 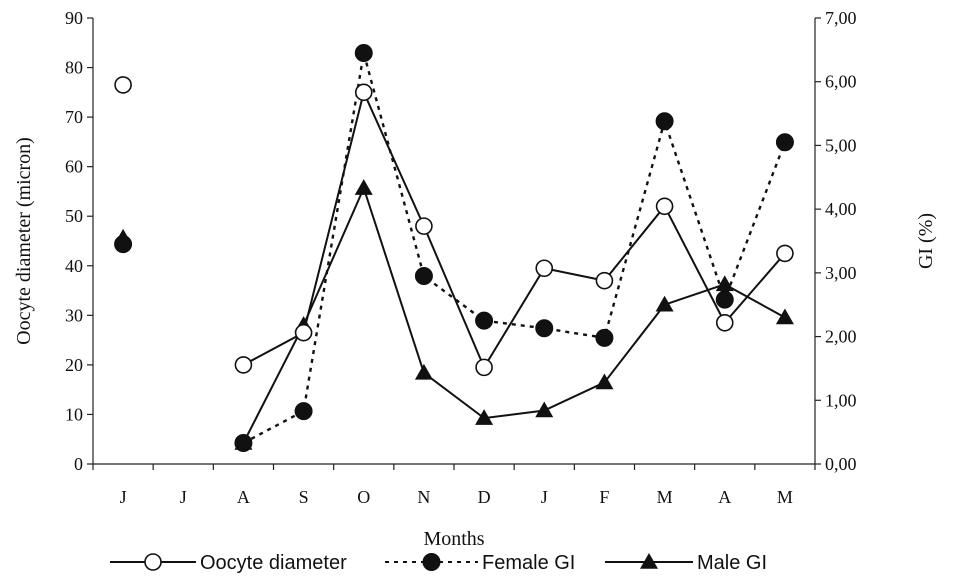 What do you see at coordinates (732, 563) in the screenshot?
I see `legend-label: Male GI` at bounding box center [732, 563].